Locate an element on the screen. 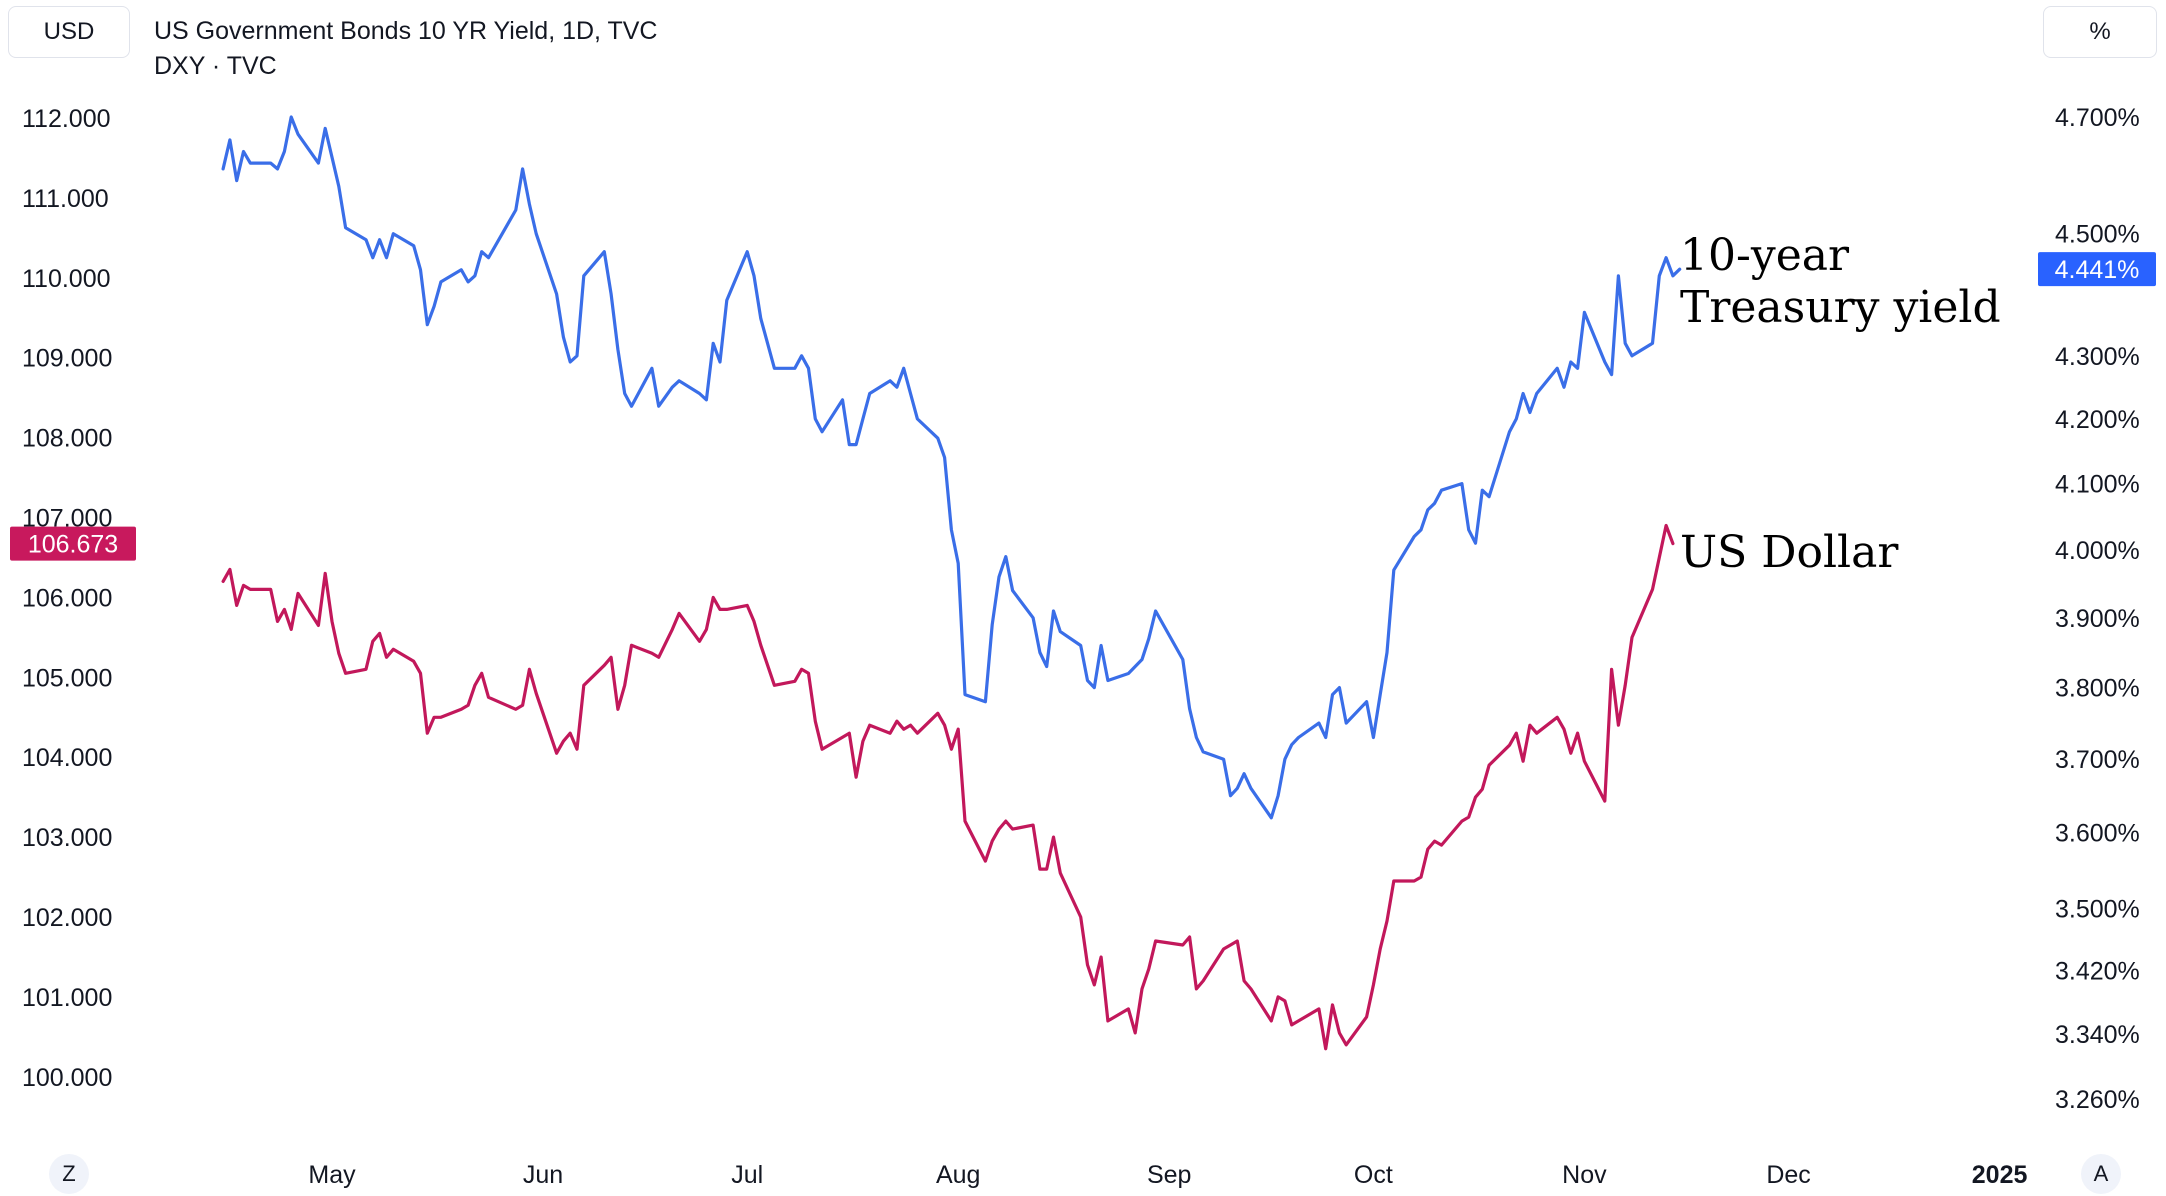 This screenshot has width=2166, height=1196. right-axis-tick-label: 3.420% is located at coordinates (2097, 971).